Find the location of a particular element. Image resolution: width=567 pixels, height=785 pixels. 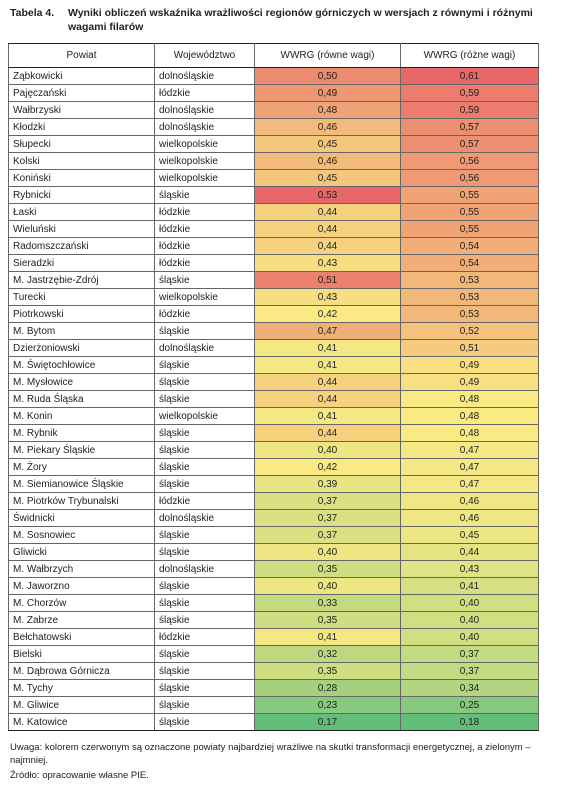

table-row: M. Bytom śląskie 0,47 0,52 is located at coordinates (273, 331).